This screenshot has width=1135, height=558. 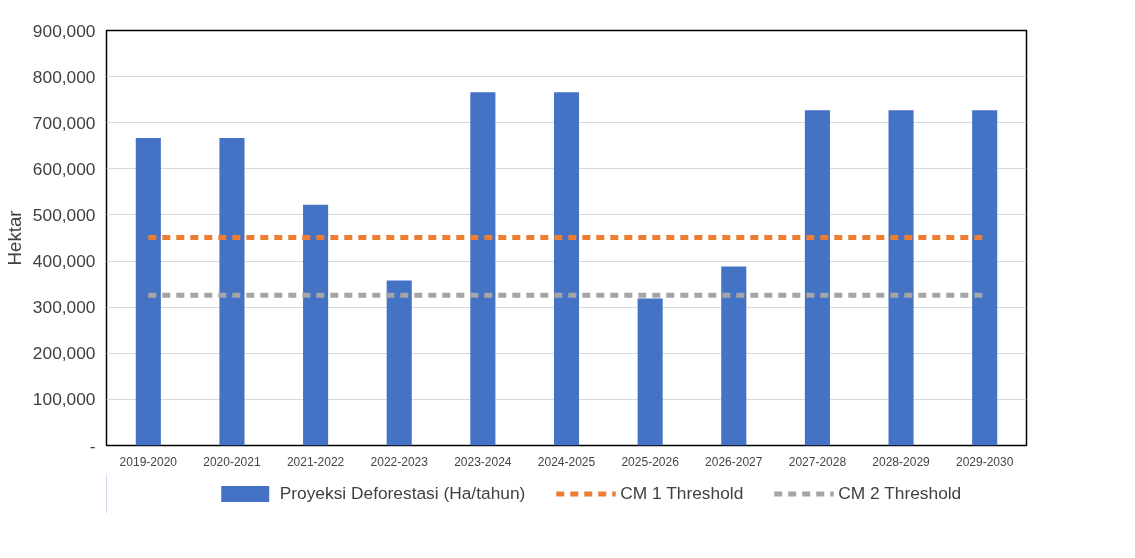 I want to click on legend-label: CM 1 Threshold, so click(x=682, y=493).